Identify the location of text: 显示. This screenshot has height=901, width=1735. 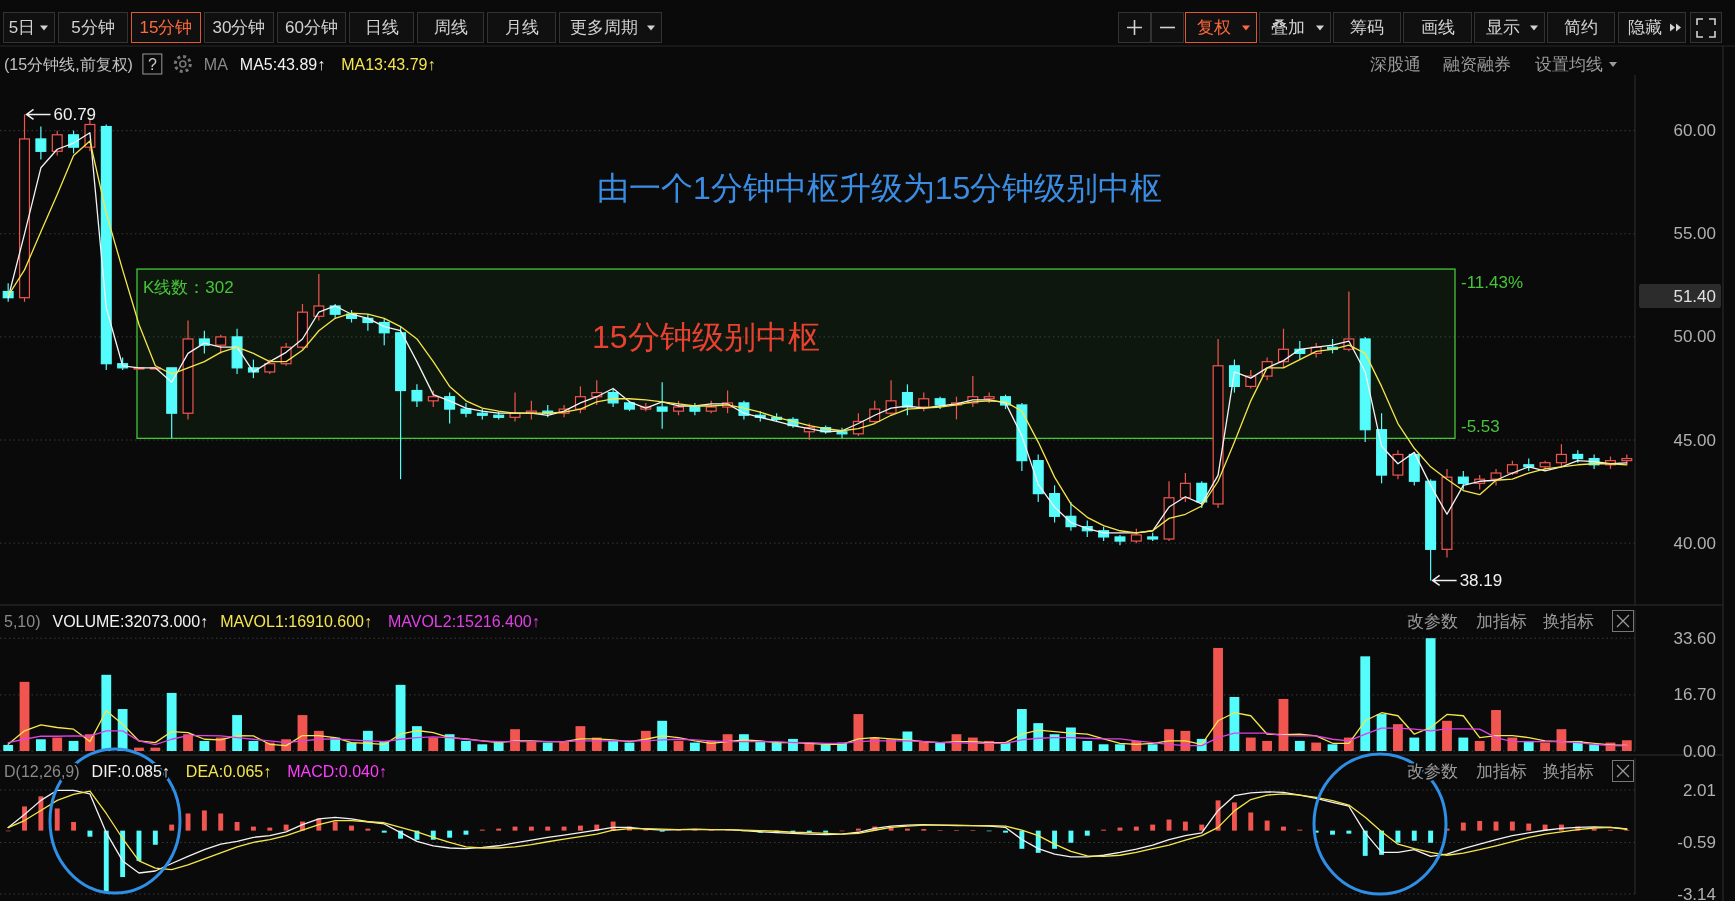
(1502, 27).